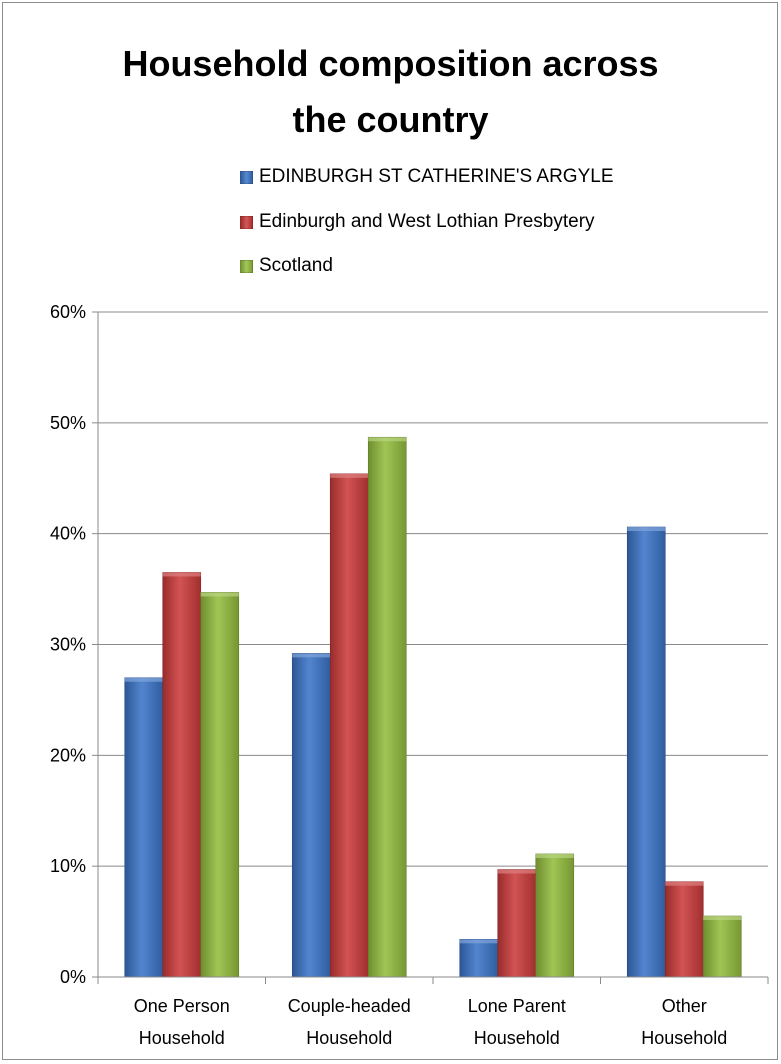 The image size is (781, 1064). Describe the element at coordinates (517, 1006) in the screenshot. I see `x-category-label: Lone Parent` at that location.